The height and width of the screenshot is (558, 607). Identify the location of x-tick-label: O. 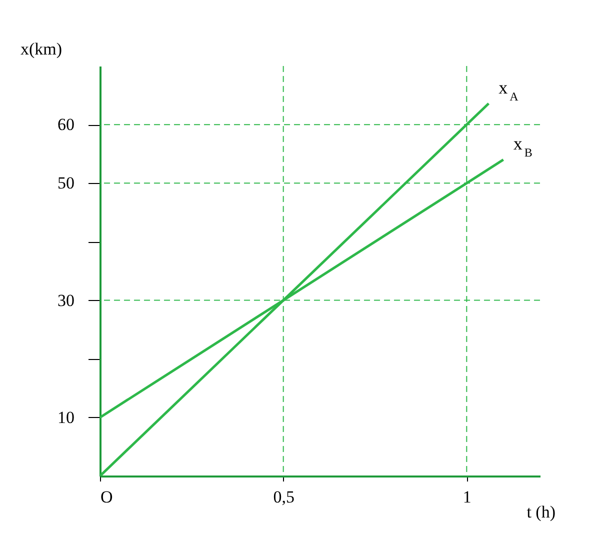
(106, 497).